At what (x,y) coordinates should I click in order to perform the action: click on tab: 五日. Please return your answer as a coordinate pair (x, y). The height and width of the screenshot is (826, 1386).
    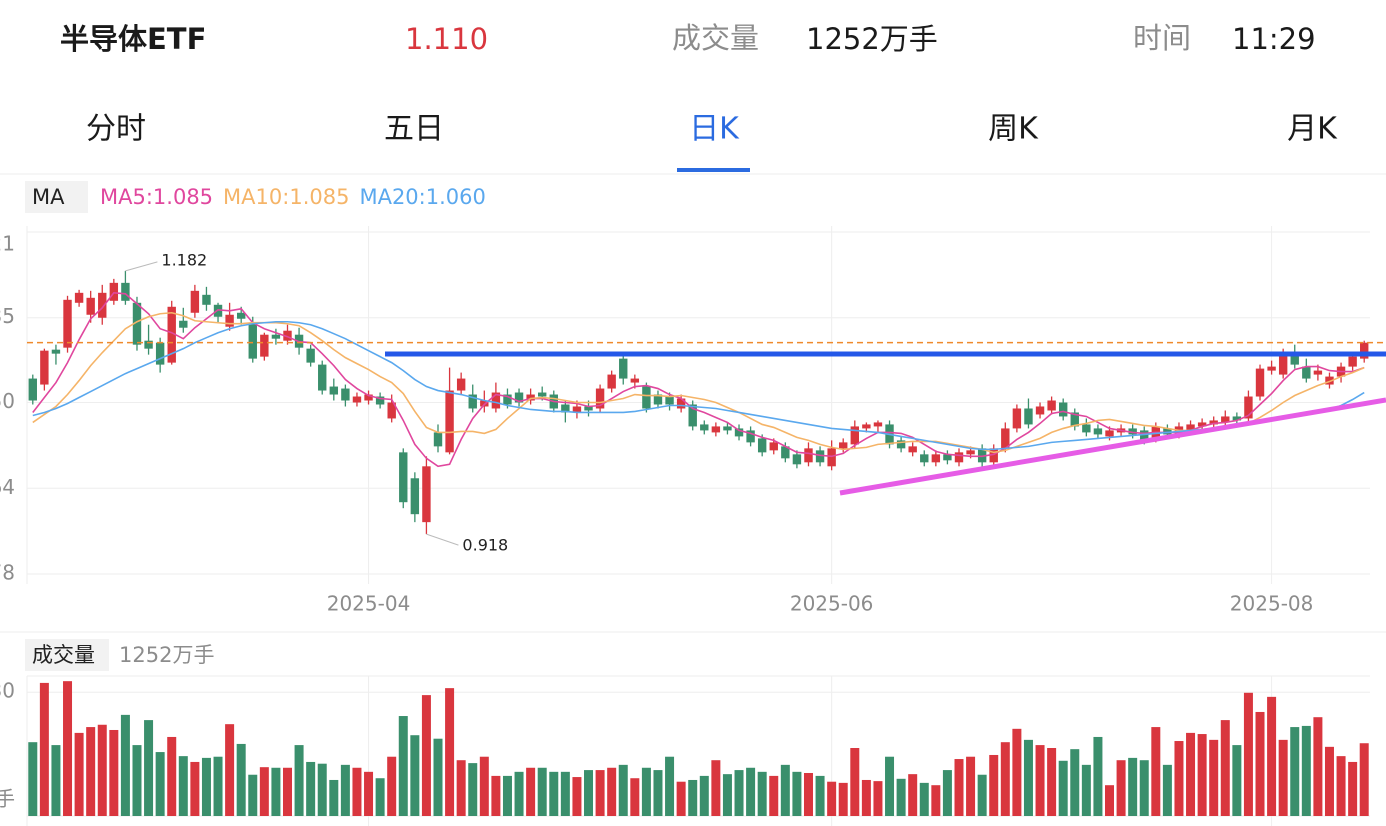
    Looking at the image, I should click on (414, 129).